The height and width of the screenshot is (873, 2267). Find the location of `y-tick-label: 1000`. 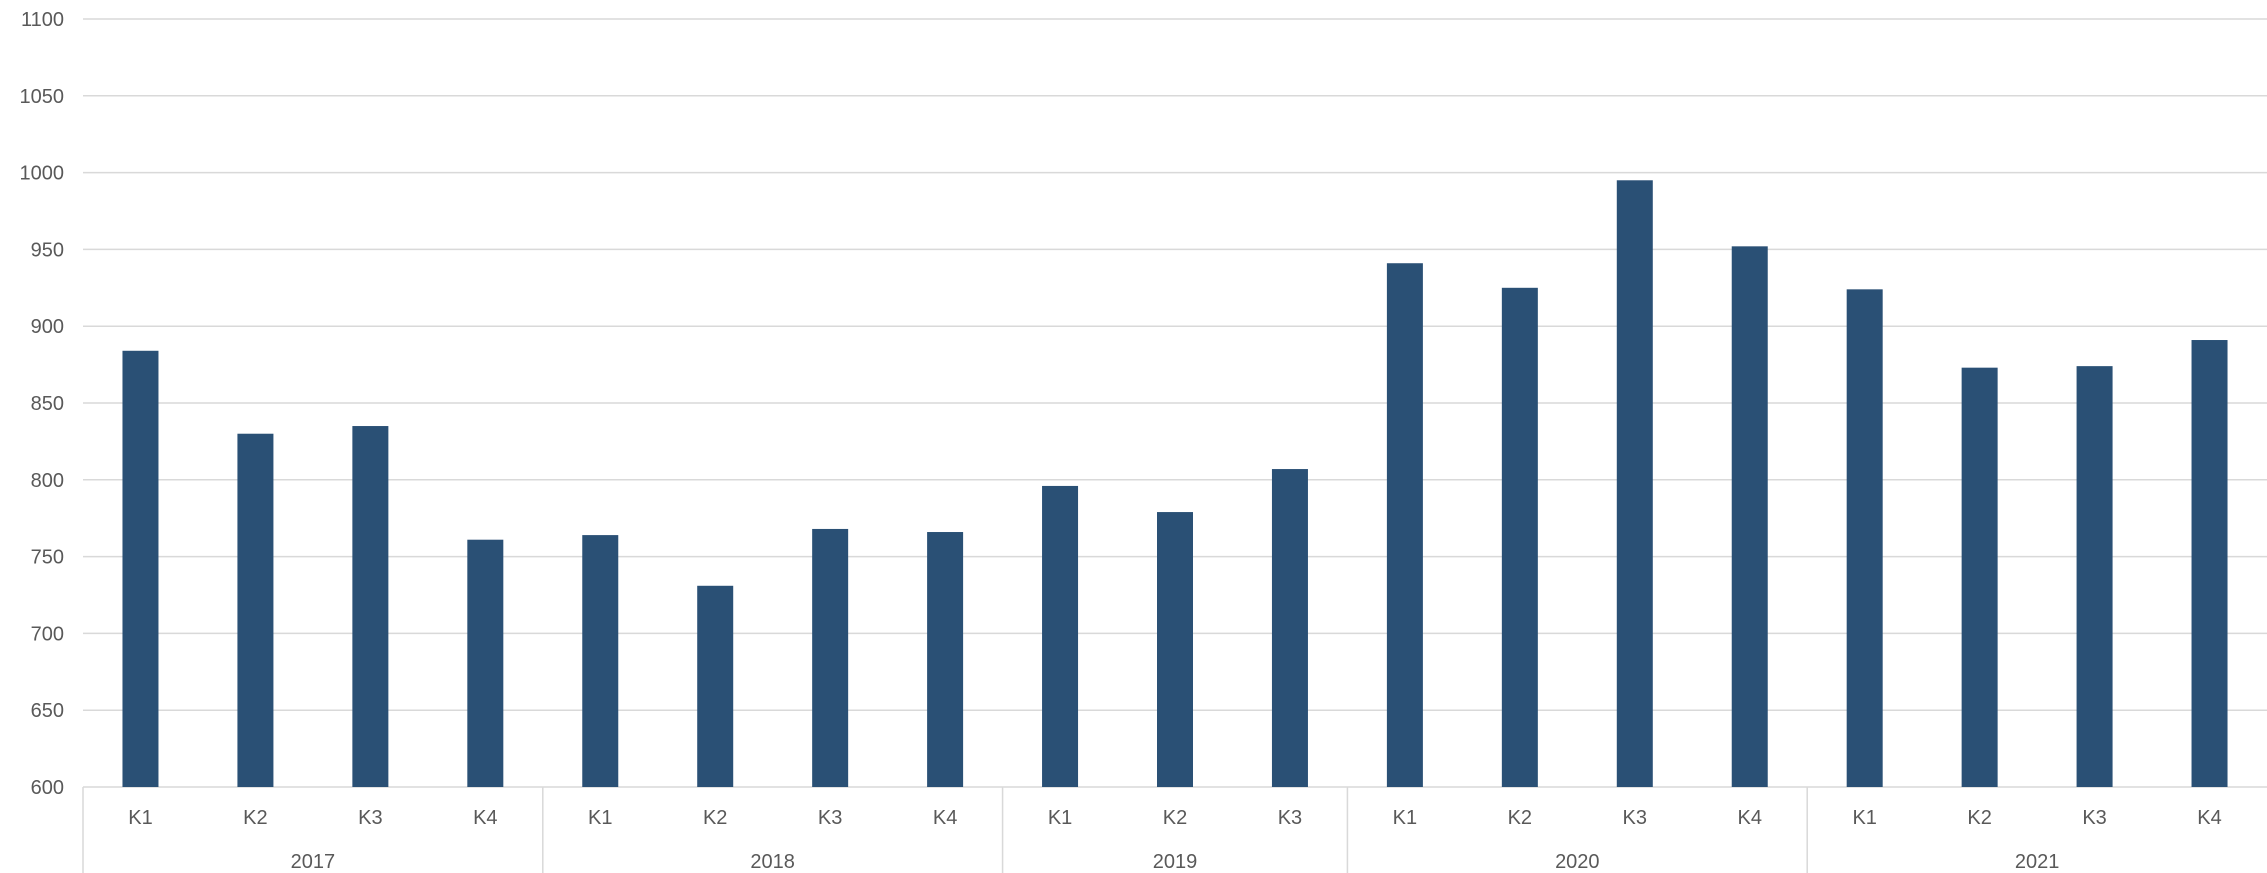

y-tick-label: 1000 is located at coordinates (42, 174).